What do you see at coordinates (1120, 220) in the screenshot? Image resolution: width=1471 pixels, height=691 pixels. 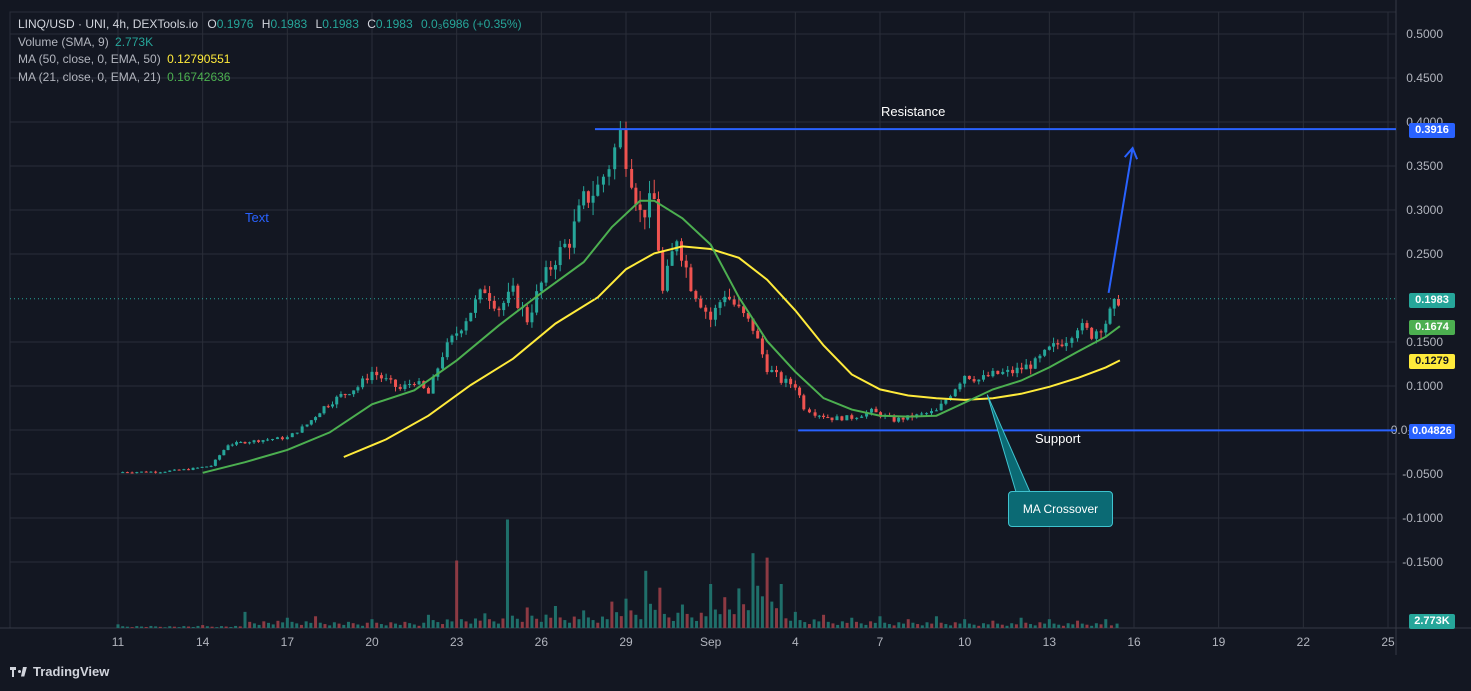 I see `projection-arrow-shaft` at bounding box center [1120, 220].